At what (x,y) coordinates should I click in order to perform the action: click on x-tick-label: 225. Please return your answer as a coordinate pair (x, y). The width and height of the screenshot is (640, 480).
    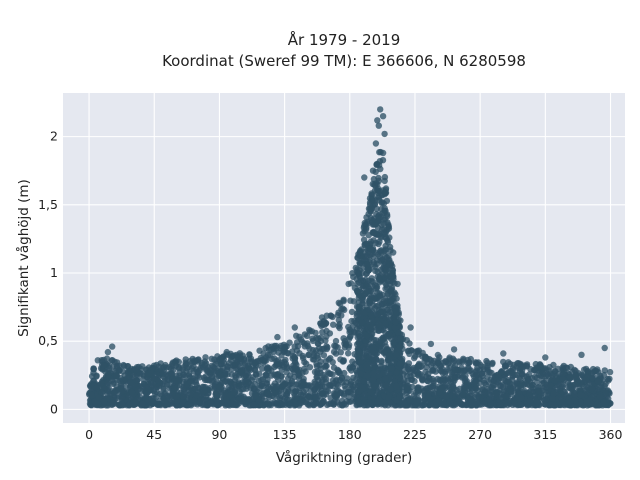
    Looking at the image, I should click on (415, 434).